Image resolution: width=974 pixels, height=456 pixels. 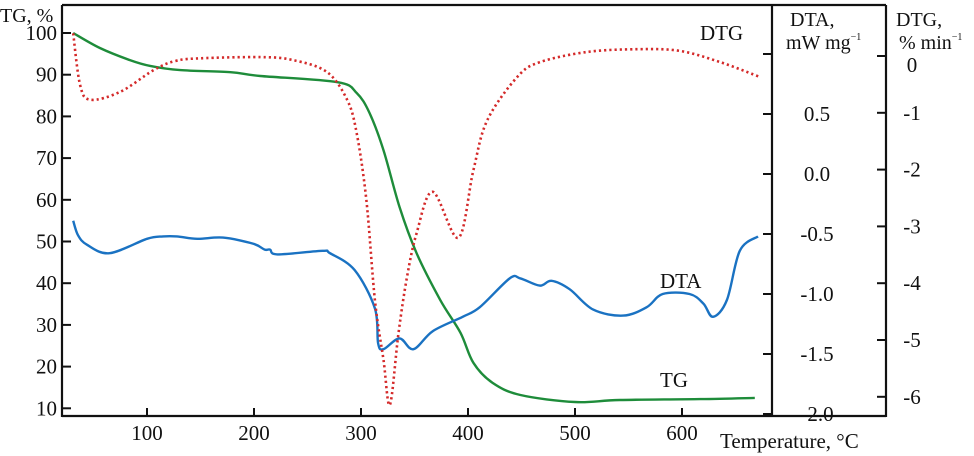 I want to click on x-tick-label: 200, so click(x=254, y=433).